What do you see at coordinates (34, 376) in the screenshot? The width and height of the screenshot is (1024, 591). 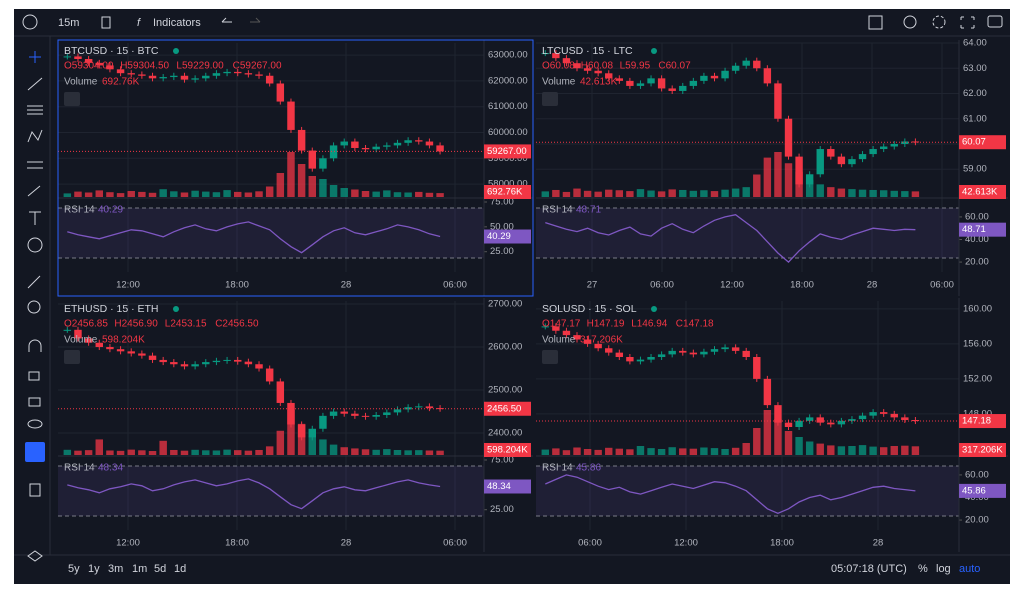 I see `lock-draw-tool` at bounding box center [34, 376].